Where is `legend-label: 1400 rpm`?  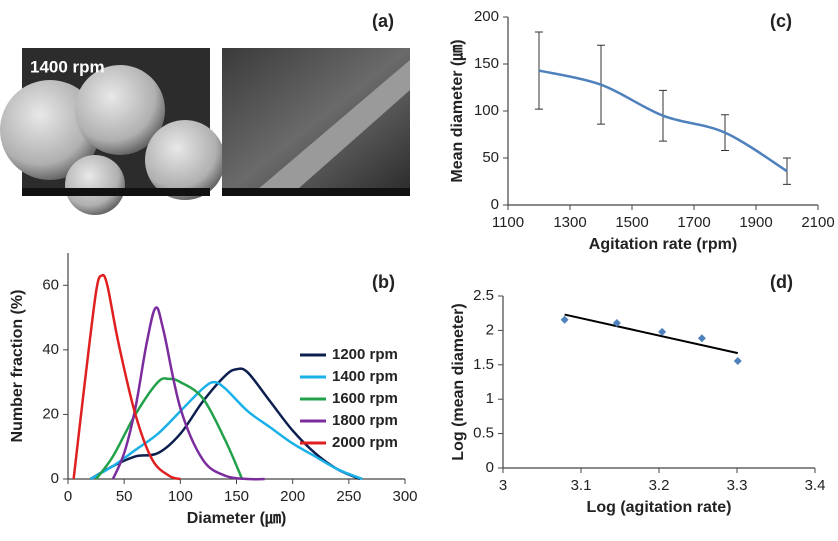 legend-label: 1400 rpm is located at coordinates (365, 376).